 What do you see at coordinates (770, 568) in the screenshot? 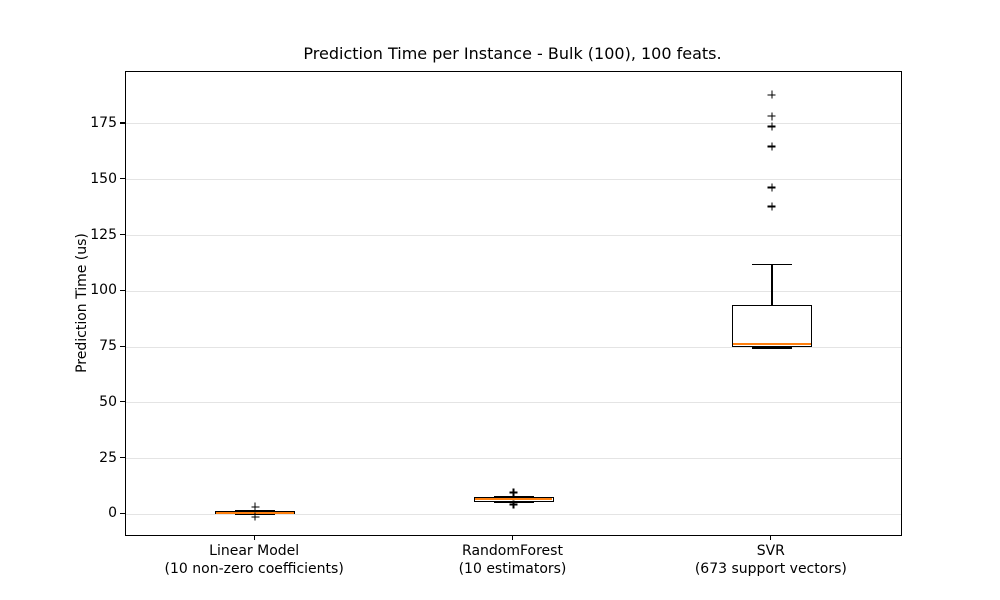
I see `x-tick-label-line2: (673 support vectors)` at bounding box center [770, 568].